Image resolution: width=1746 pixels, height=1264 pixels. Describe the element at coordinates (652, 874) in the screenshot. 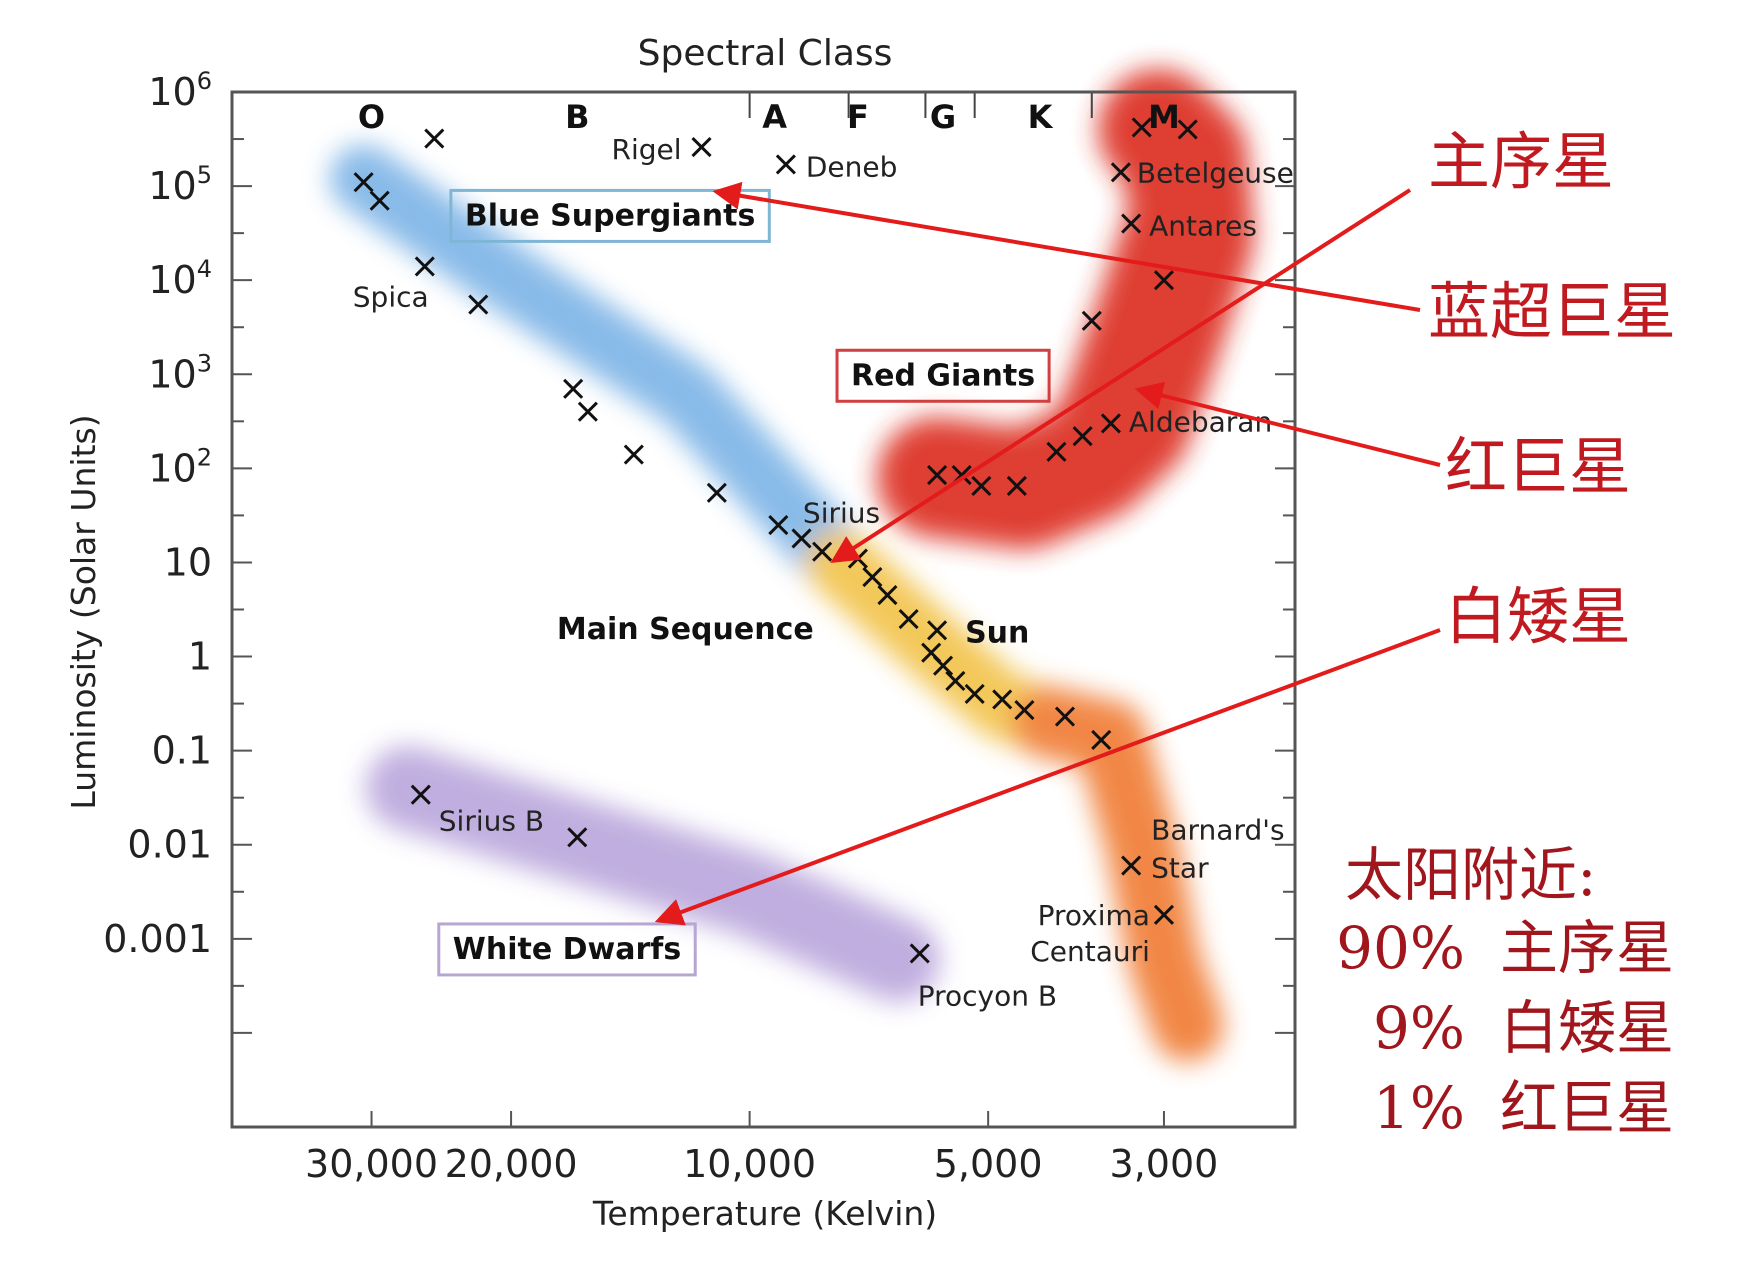

I see `band-white-dwarfs` at that location.